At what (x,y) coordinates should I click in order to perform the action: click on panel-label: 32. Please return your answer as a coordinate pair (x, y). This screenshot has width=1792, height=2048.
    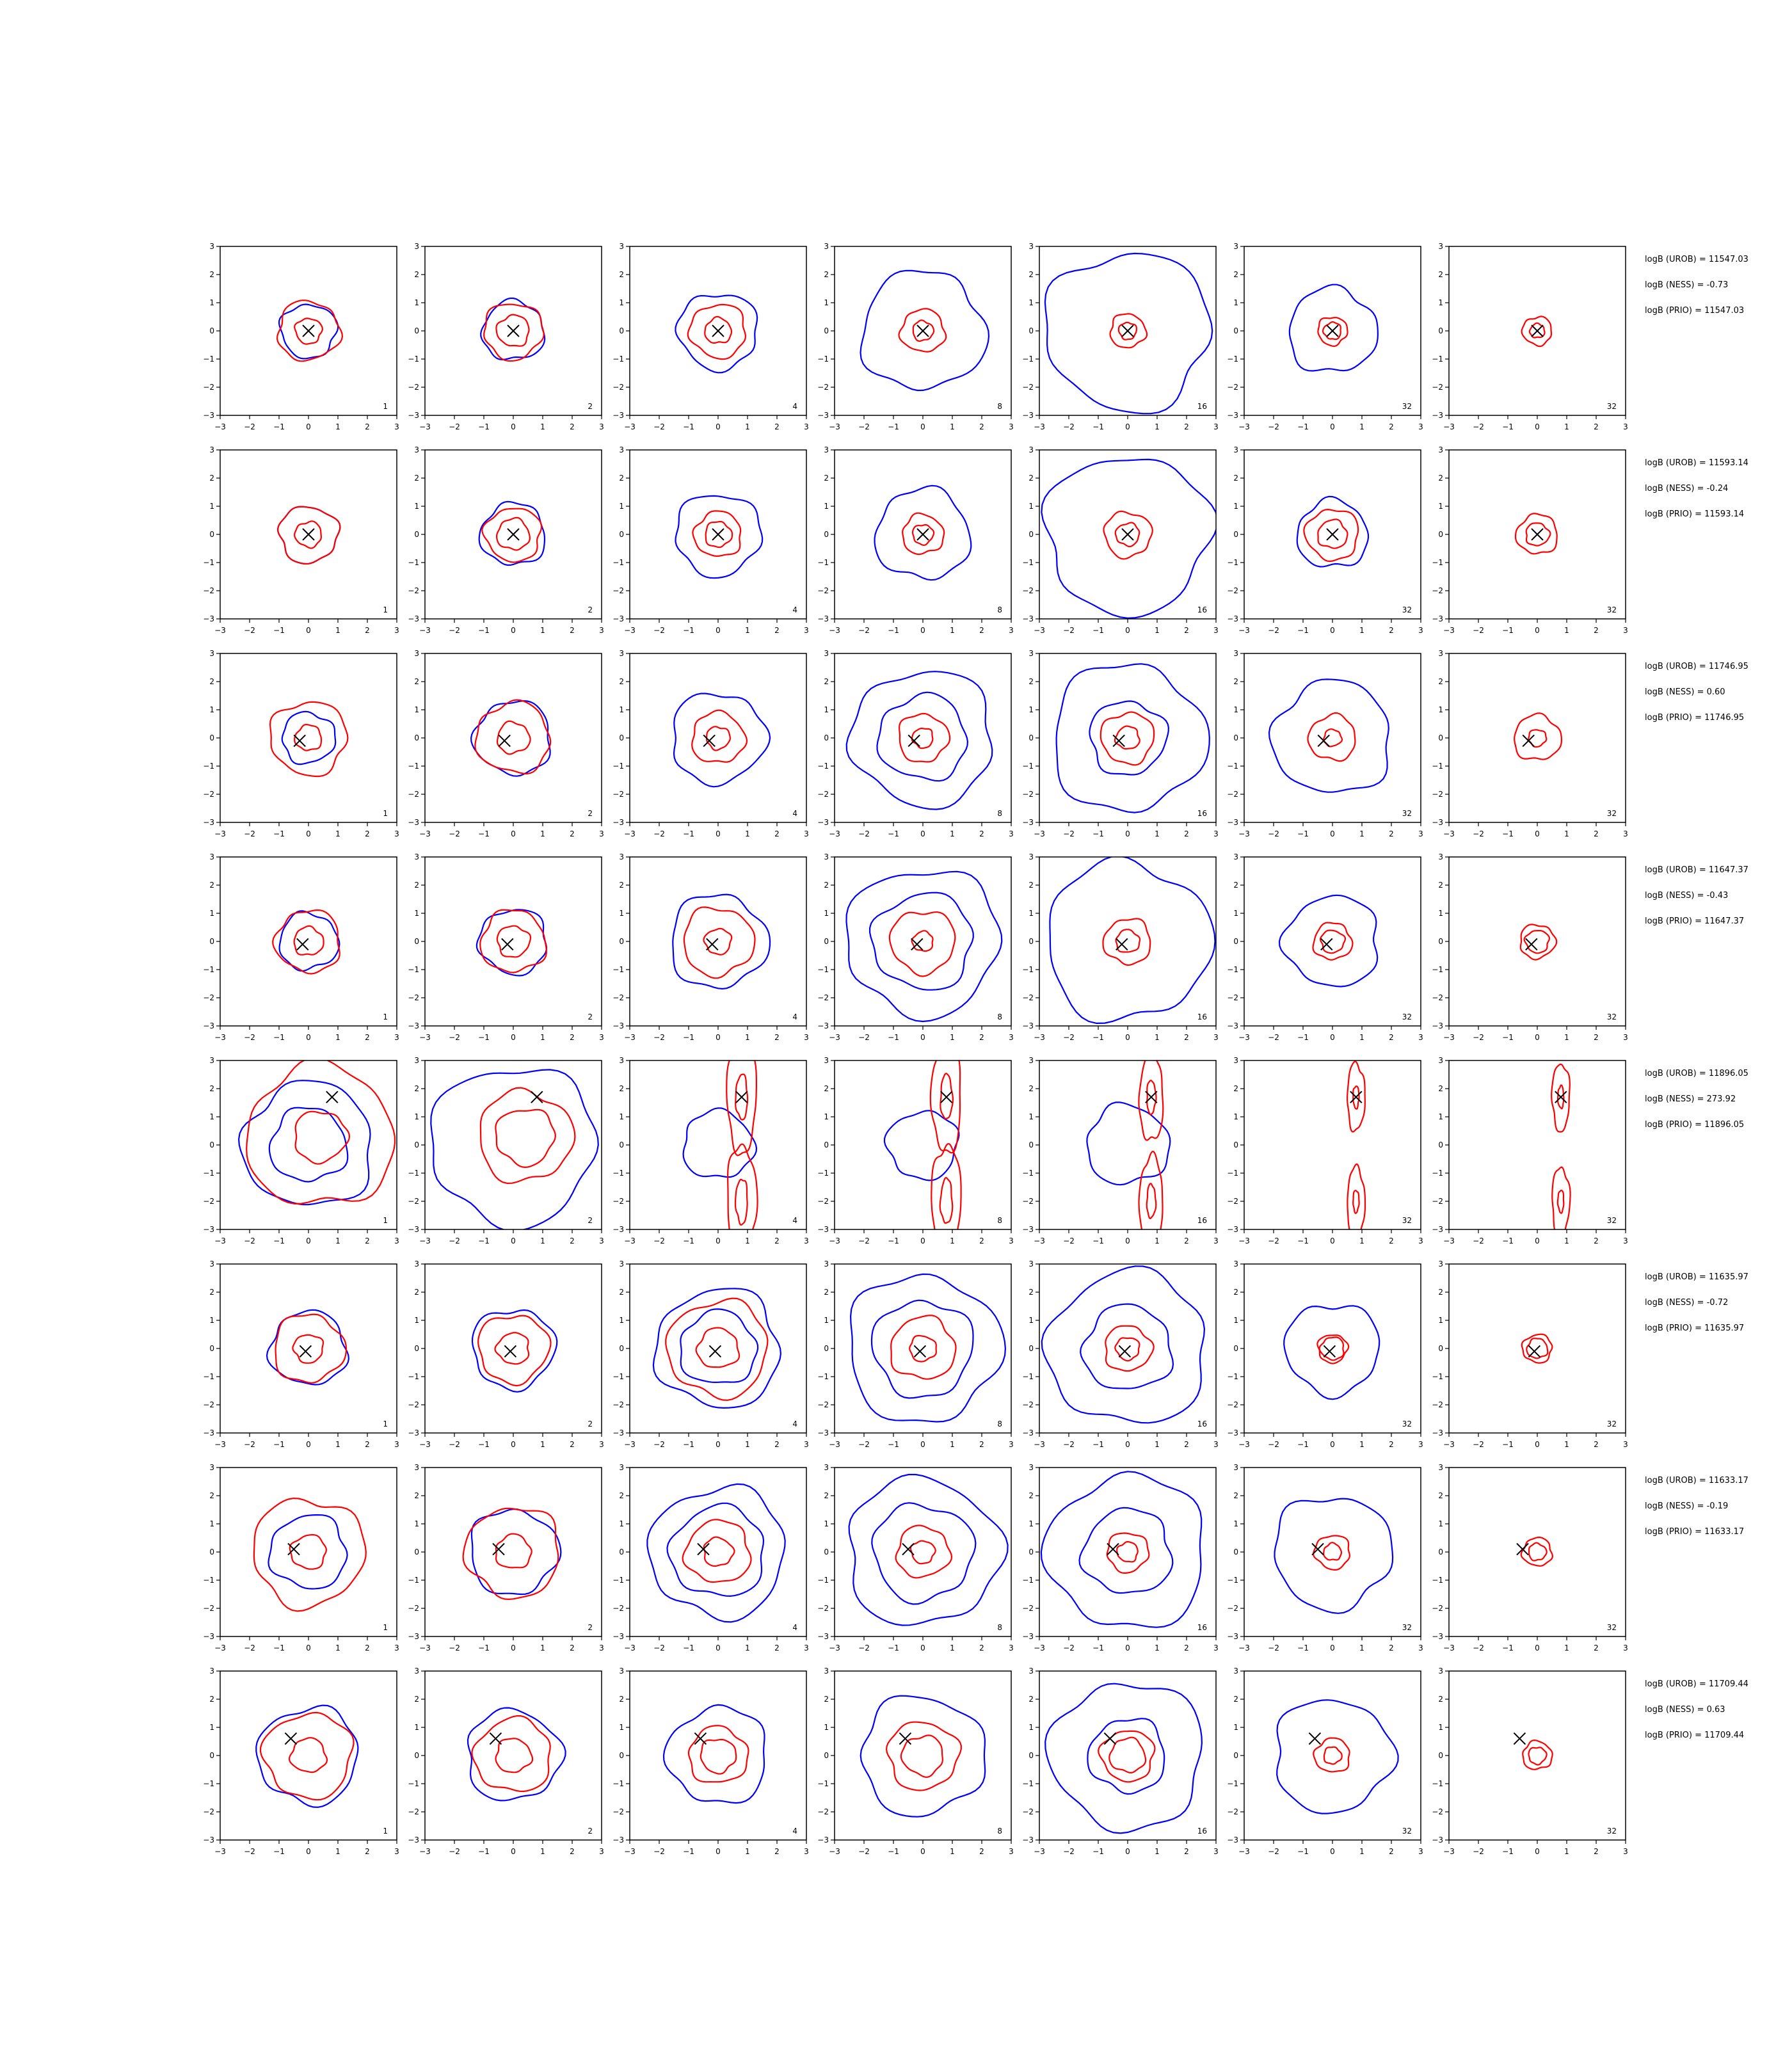
    Looking at the image, I should click on (1407, 1831).